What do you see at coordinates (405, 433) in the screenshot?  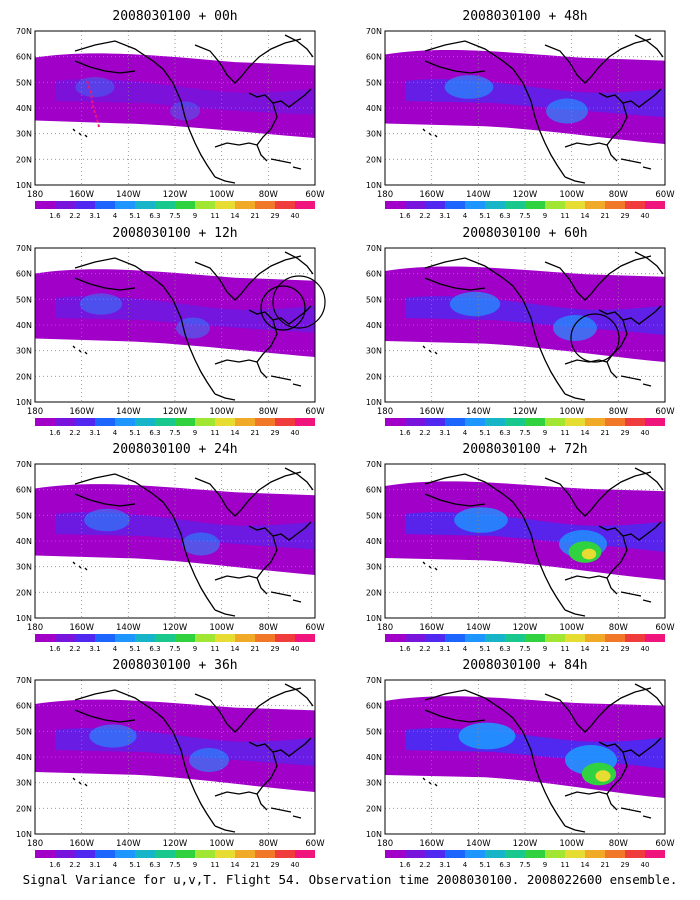 I see `colorbar-label: 1.6` at bounding box center [405, 433].